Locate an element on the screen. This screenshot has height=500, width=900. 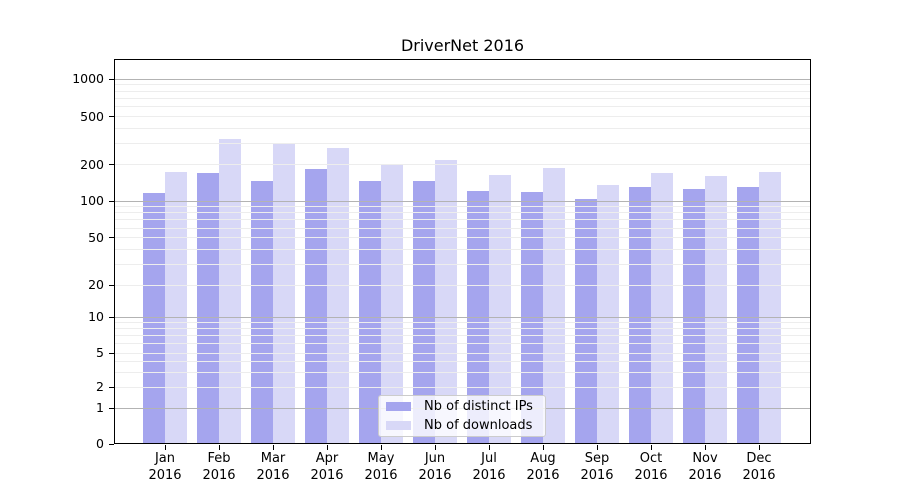
legend-item-downloads: Nb of downloads is located at coordinates (462, 425).